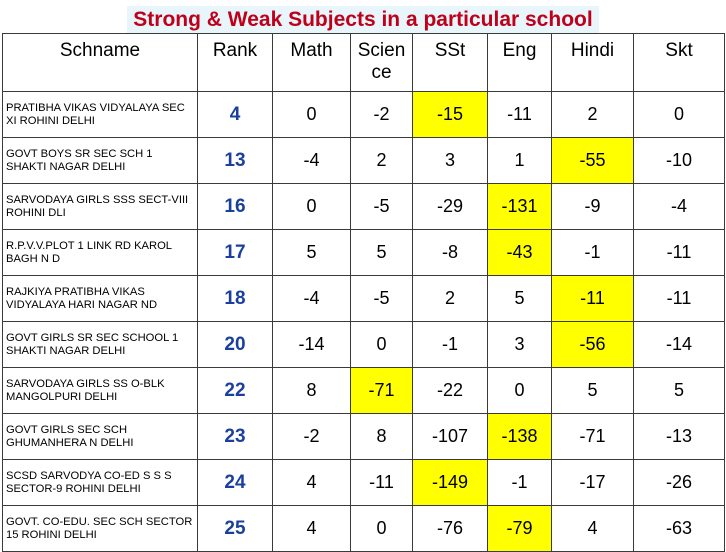  Describe the element at coordinates (679, 390) in the screenshot. I see `skt-score-cell: 5` at that location.